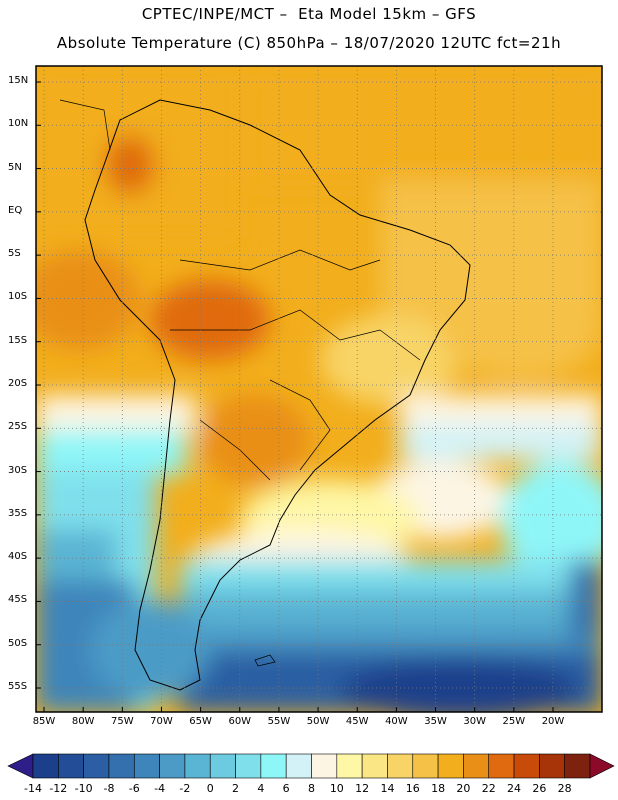 This screenshot has height=800, width=618. What do you see at coordinates (109, 788) in the screenshot?
I see `colorbar-label: -8` at bounding box center [109, 788].